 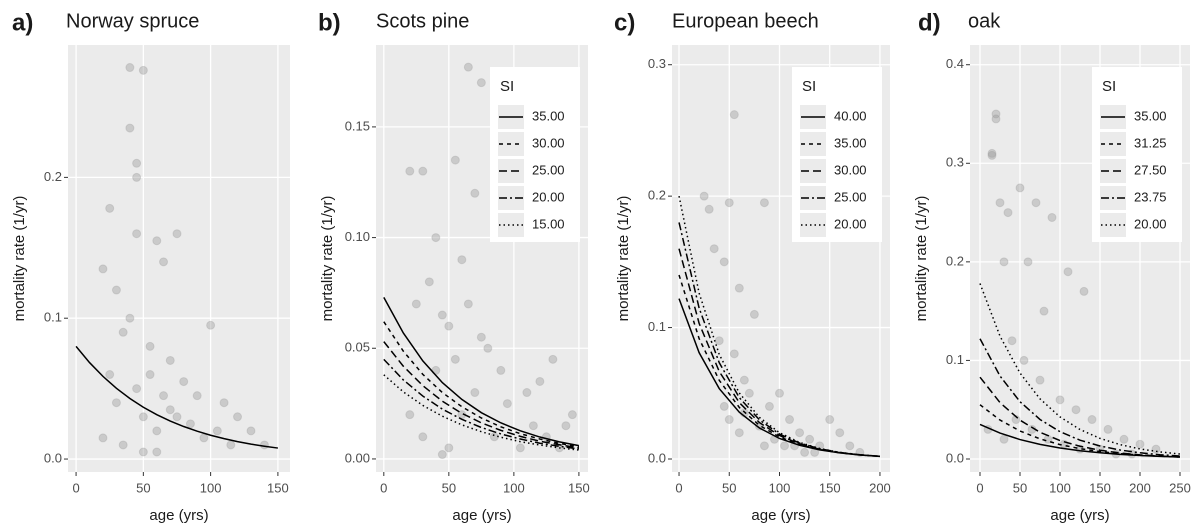 What do you see at coordinates (75, 487) in the screenshot?
I see `x-tick-label: 0` at bounding box center [75, 487].